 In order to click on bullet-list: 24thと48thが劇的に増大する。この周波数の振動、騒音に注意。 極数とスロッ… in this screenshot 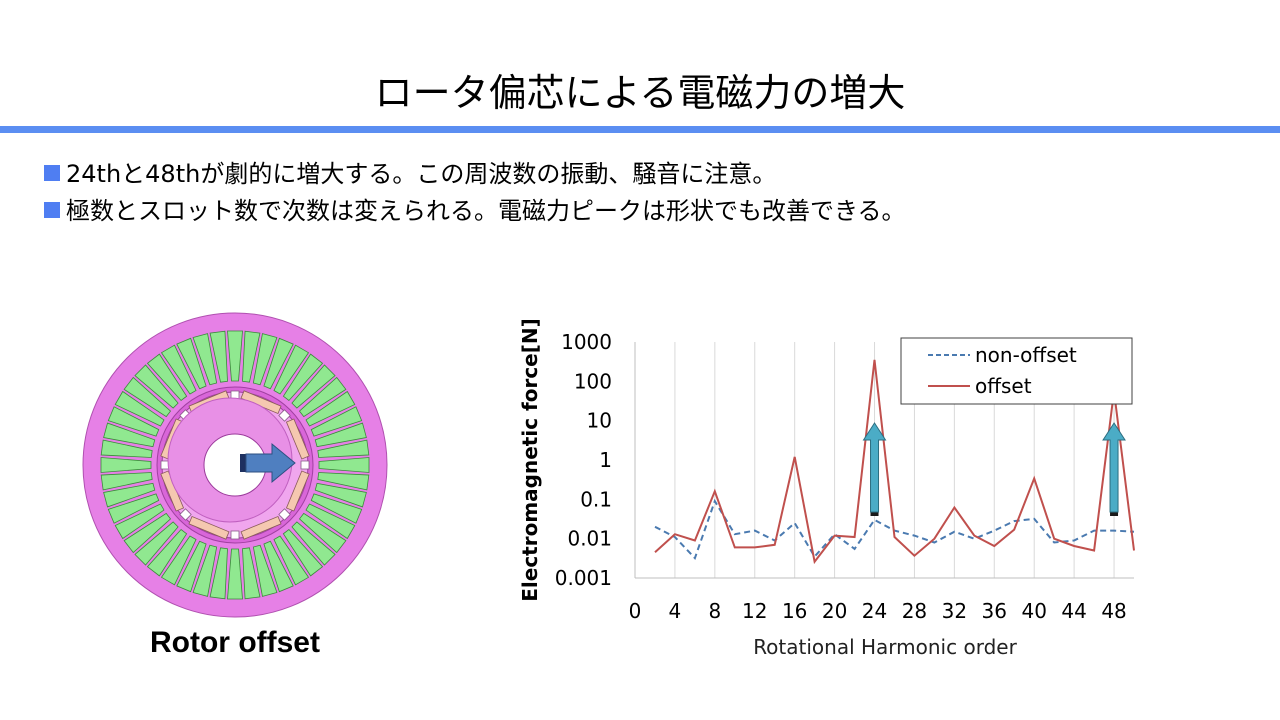, I will do `click(475, 193)`.